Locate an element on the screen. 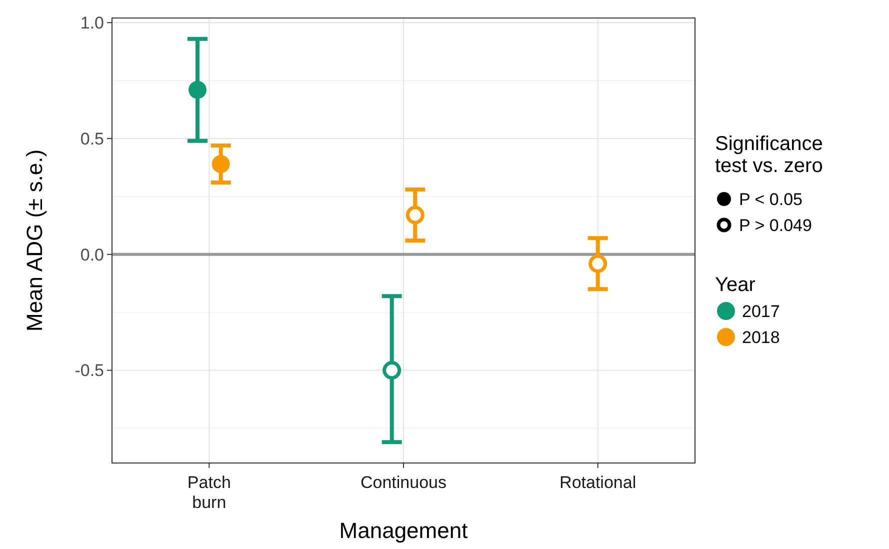 This screenshot has width=889, height=549. x-tick-label: Continuous is located at coordinates (403, 482).